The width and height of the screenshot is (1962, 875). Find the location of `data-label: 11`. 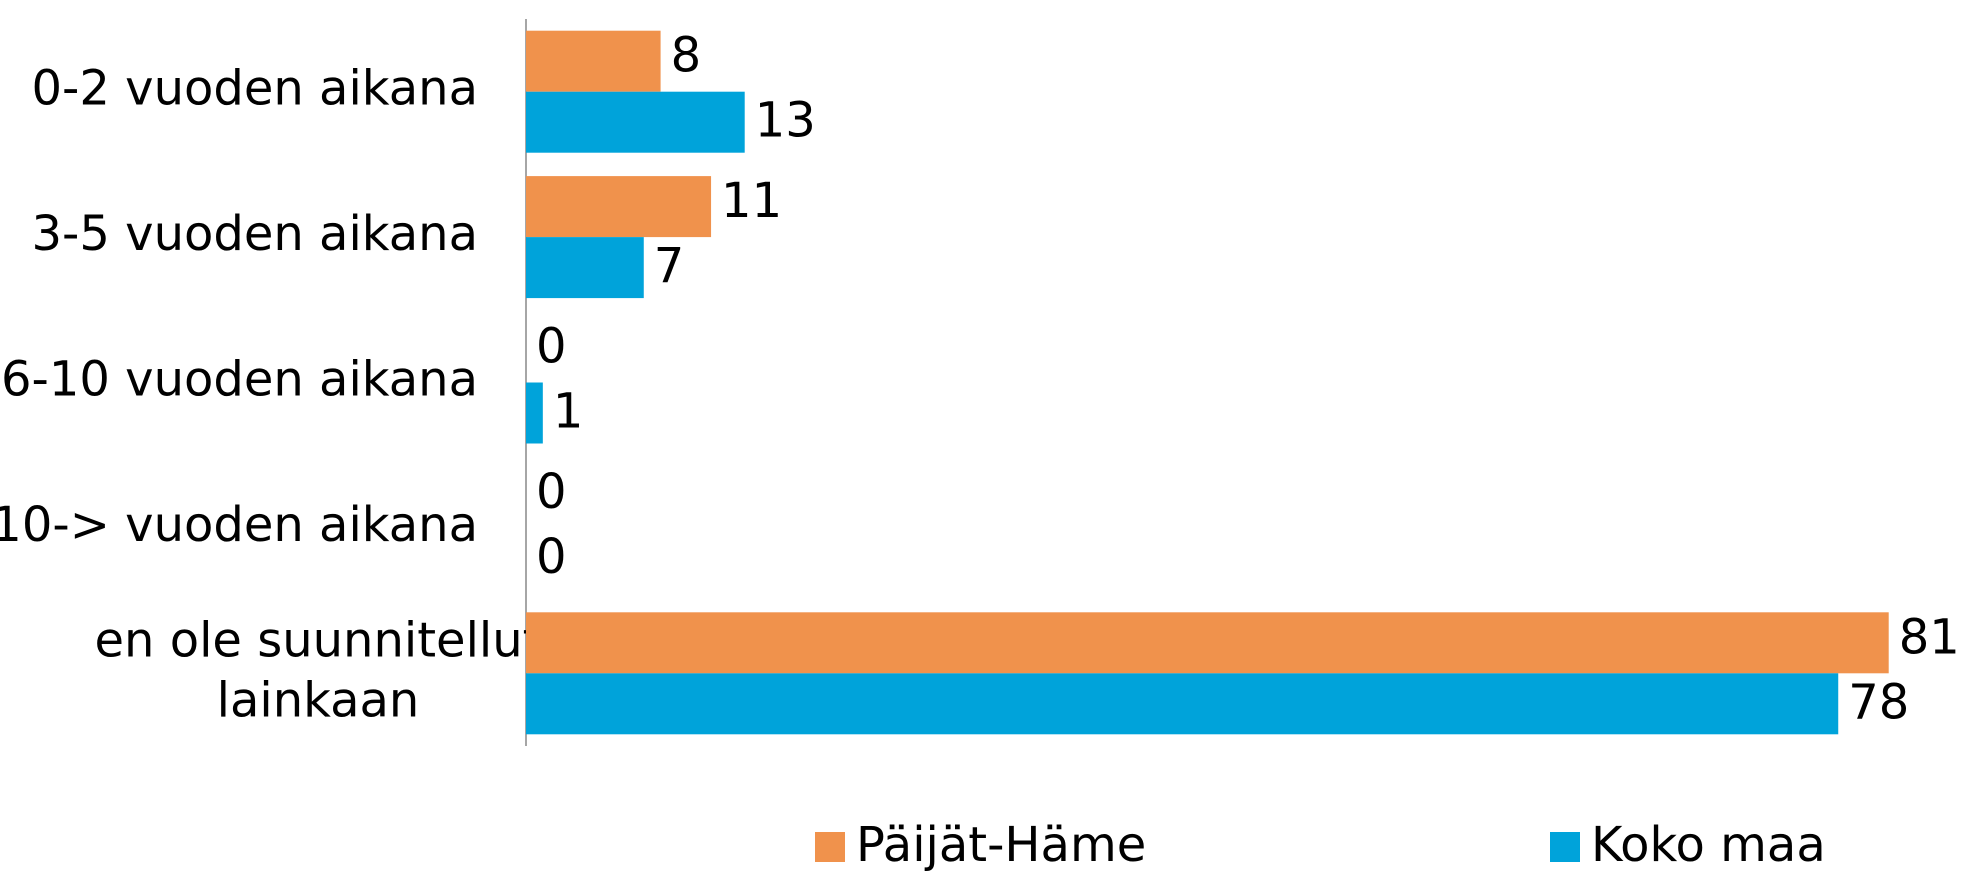

data-label: 11 is located at coordinates (751, 201).